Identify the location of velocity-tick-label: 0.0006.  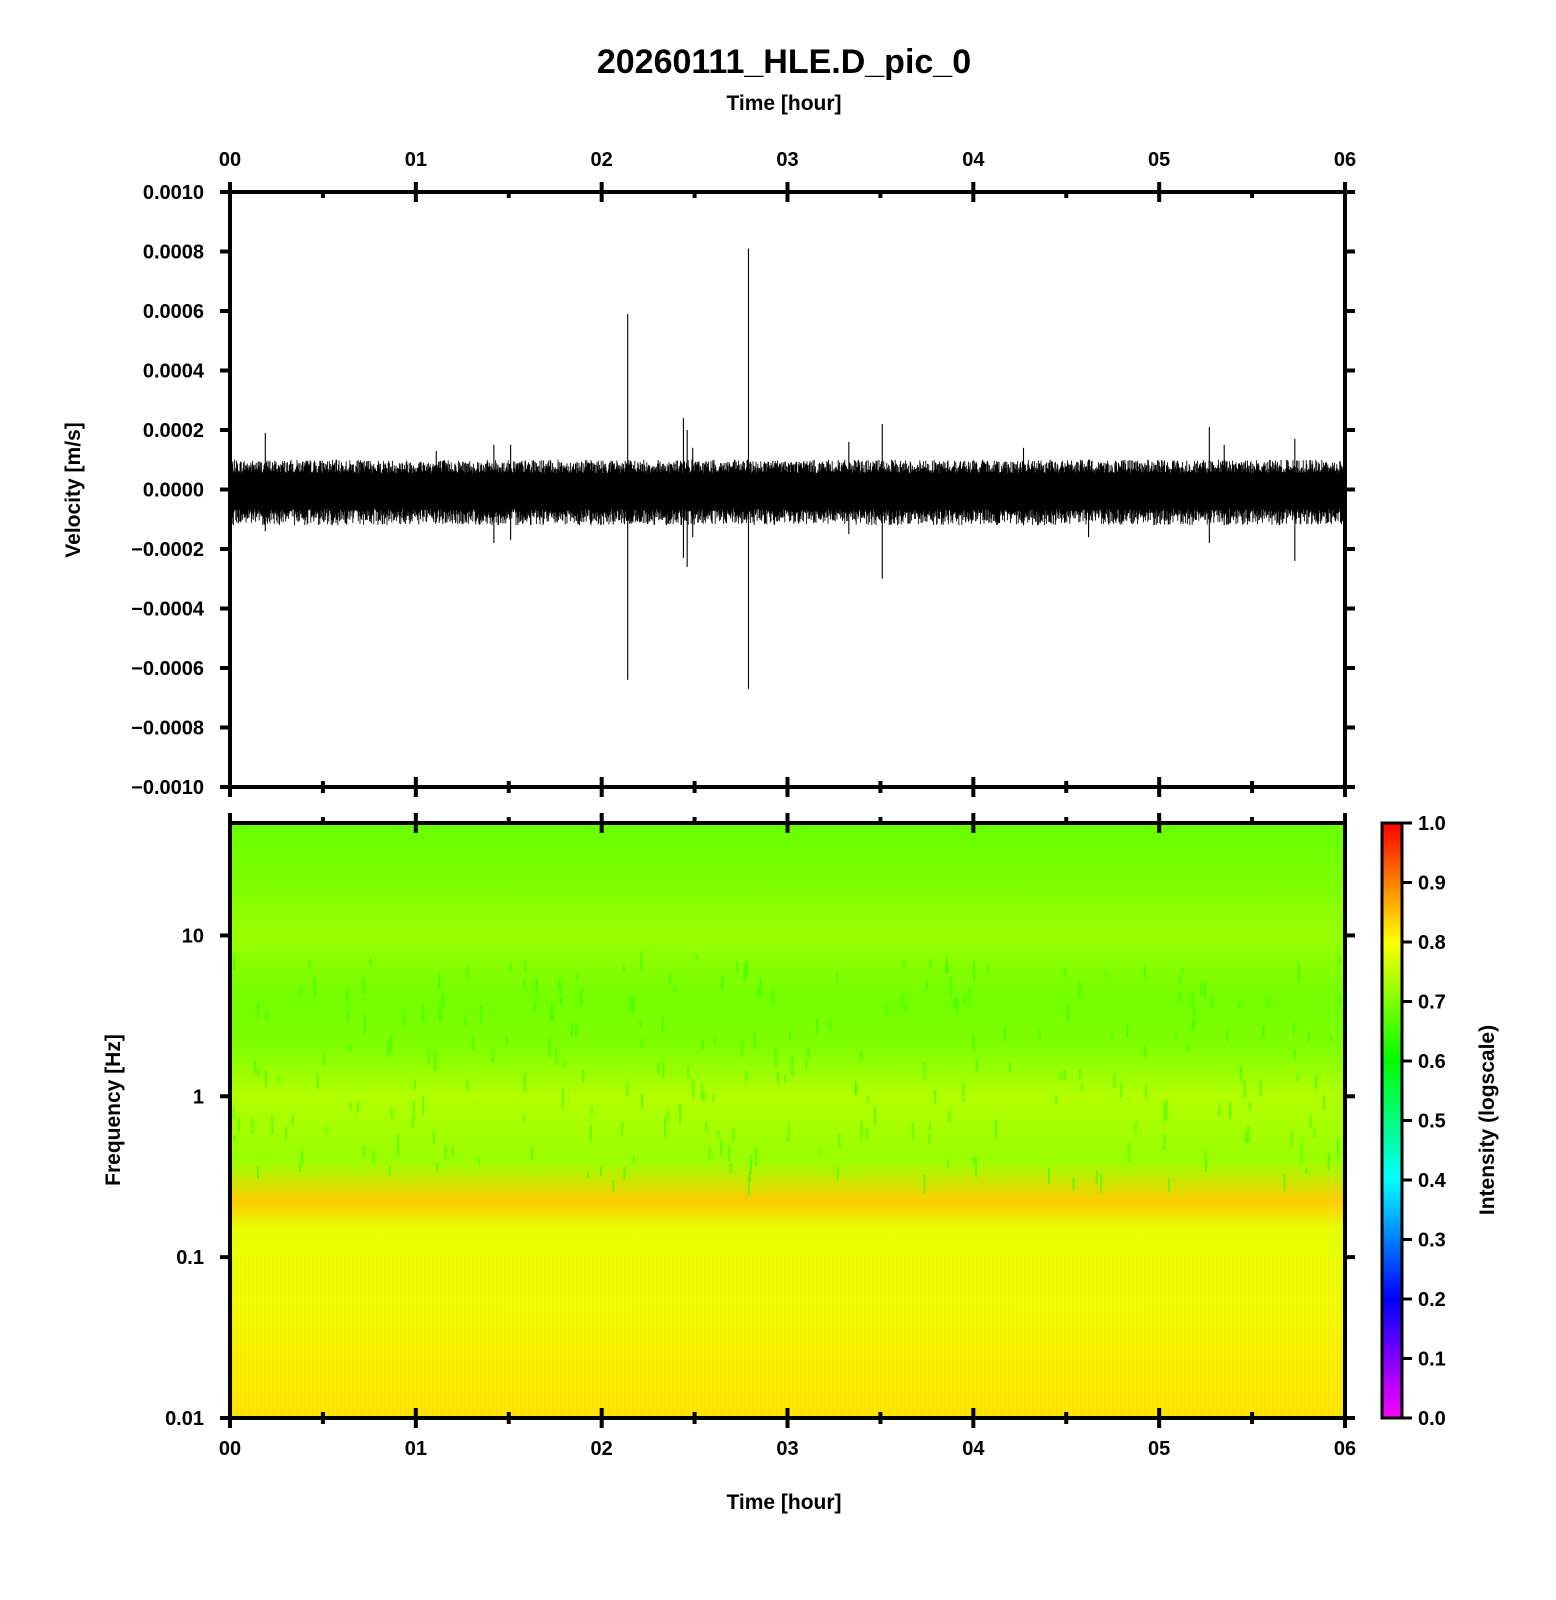
(173, 312).